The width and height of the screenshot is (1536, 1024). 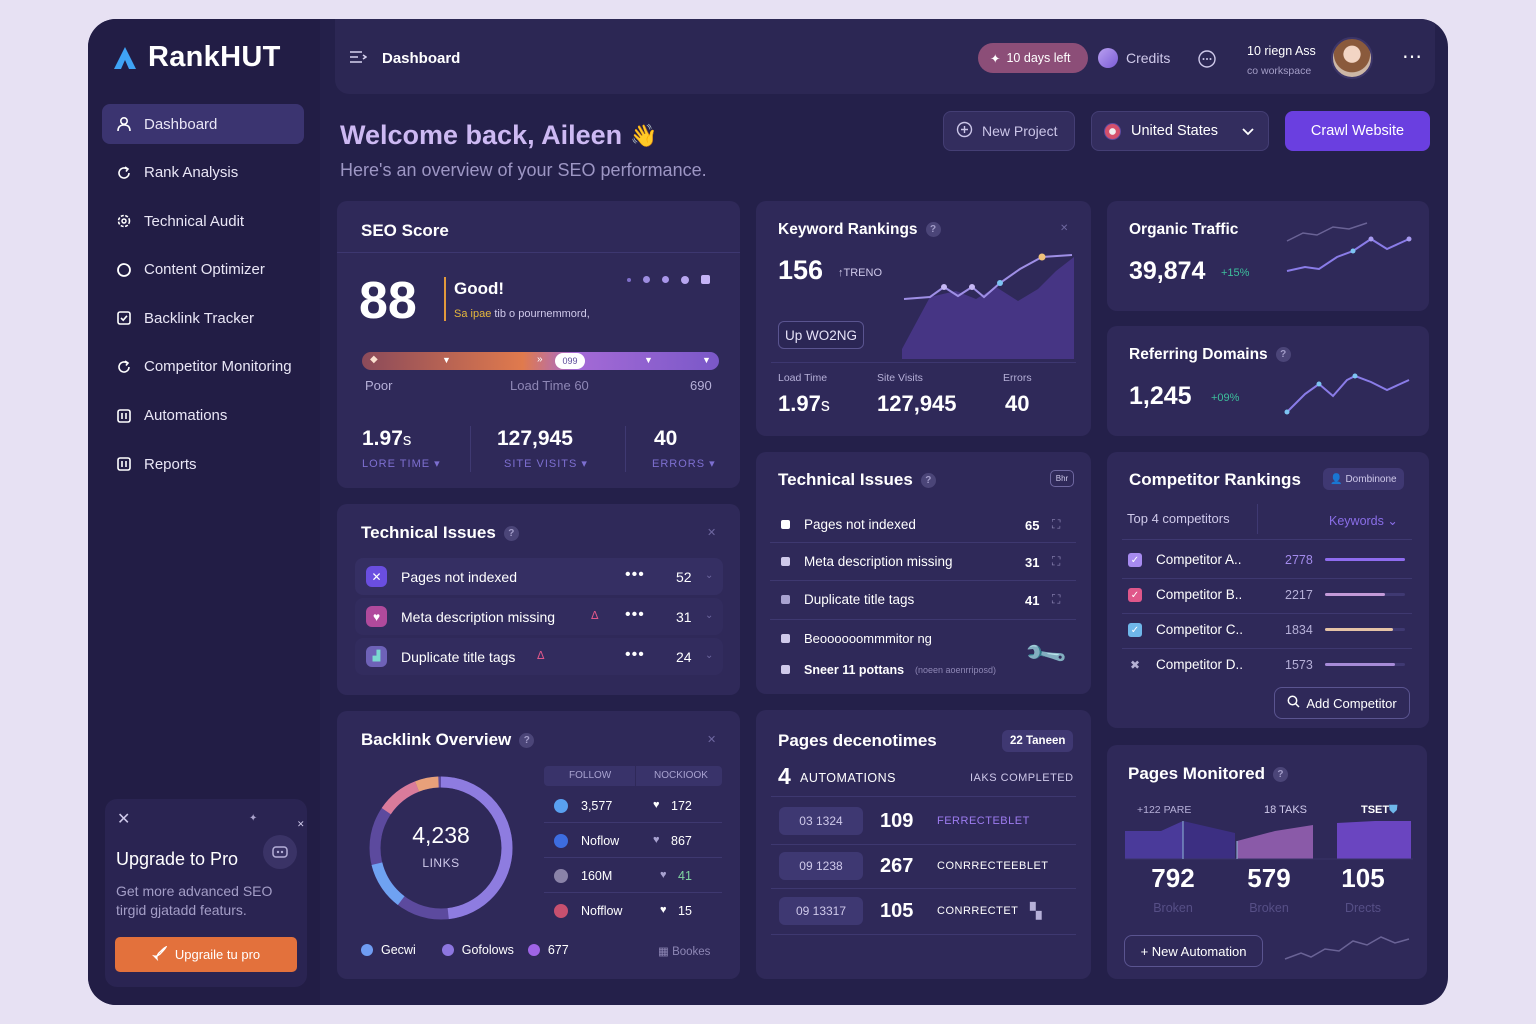 I want to click on list-item: ♥ Meta description missing ᐃ ••• 31 ⌄, so click(x=539, y=616).